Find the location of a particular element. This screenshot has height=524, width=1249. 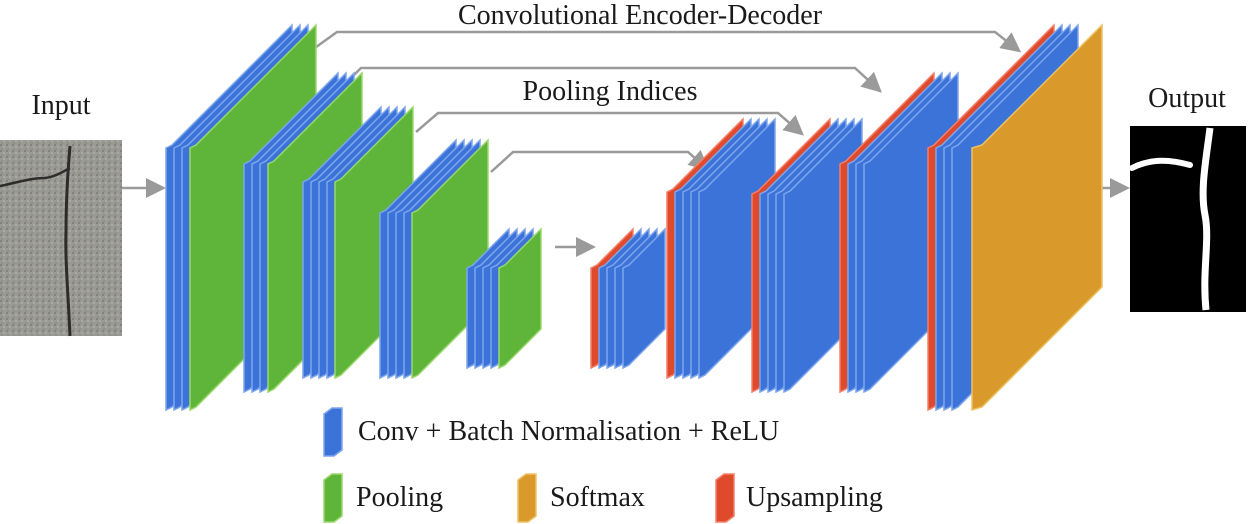

legend-conv-label: Conv + Batch Normalisation + ReLU is located at coordinates (569, 431).